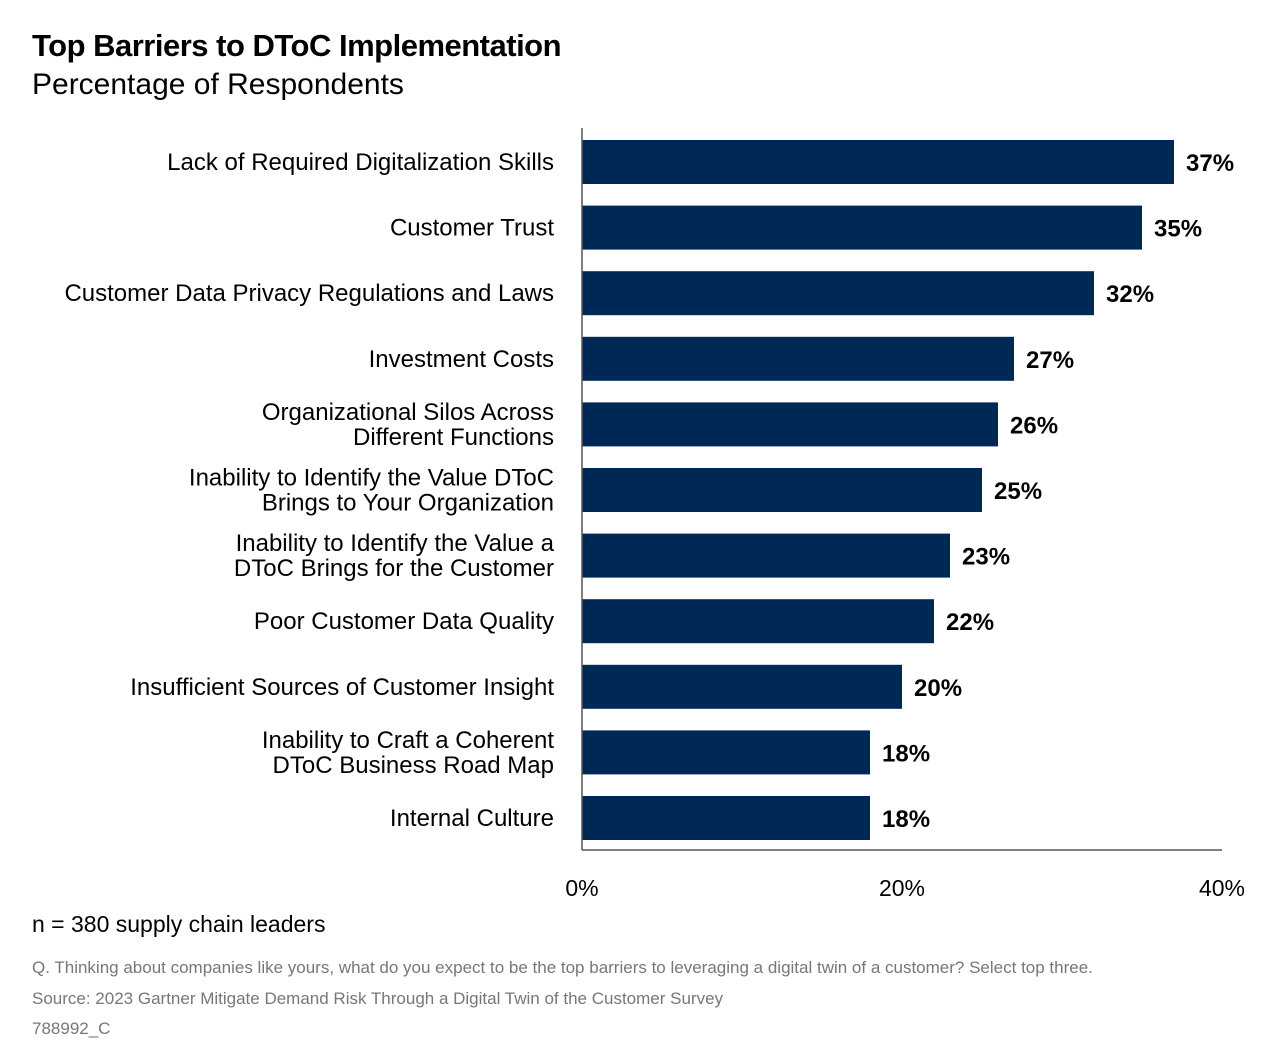  I want to click on chart-subtitle: Percentage of Respondents, so click(218, 84).